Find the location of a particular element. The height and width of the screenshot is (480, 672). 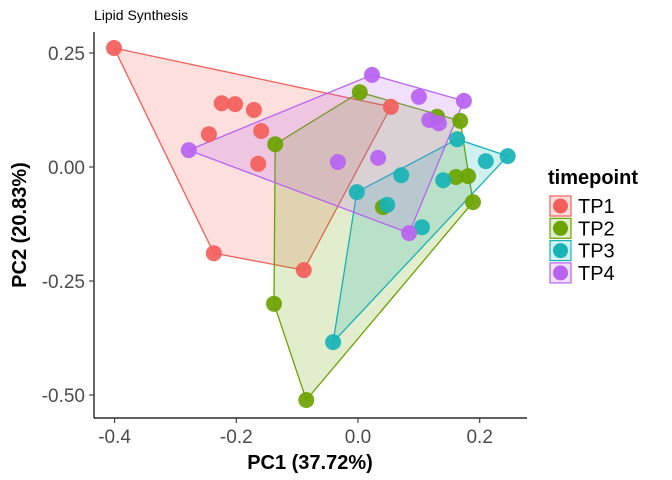

legend-label-tp4: TP4 is located at coordinates (596, 274).